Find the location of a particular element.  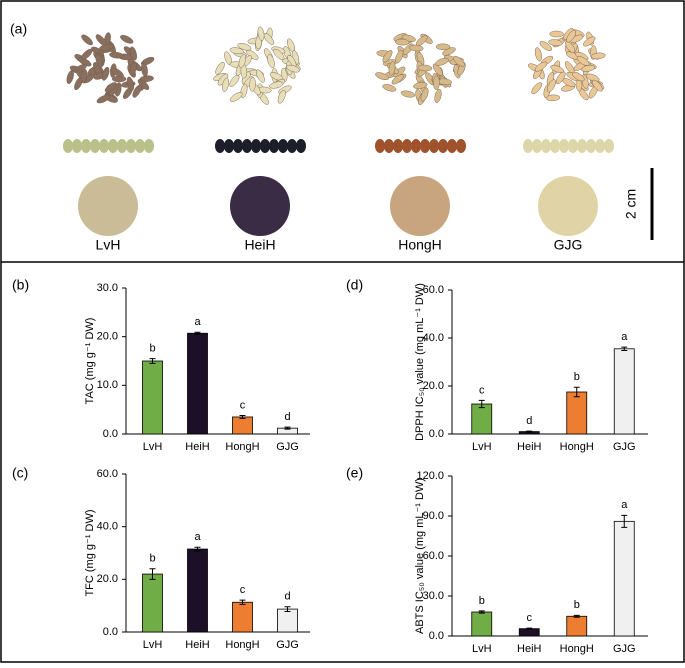

panel-label: (d) is located at coordinates (354, 285).